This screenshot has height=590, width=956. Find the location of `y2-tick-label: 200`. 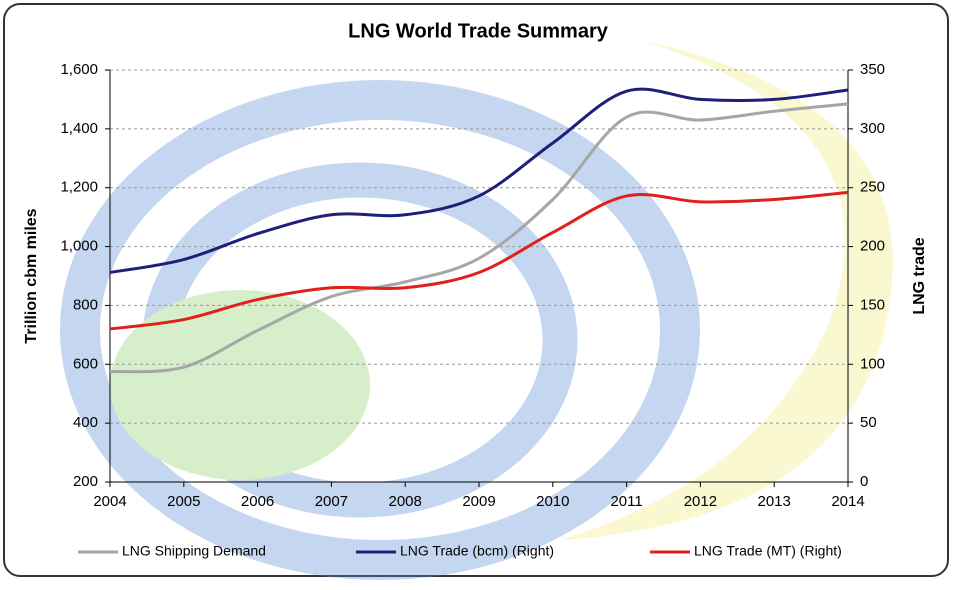

y2-tick-label: 200 is located at coordinates (872, 246).